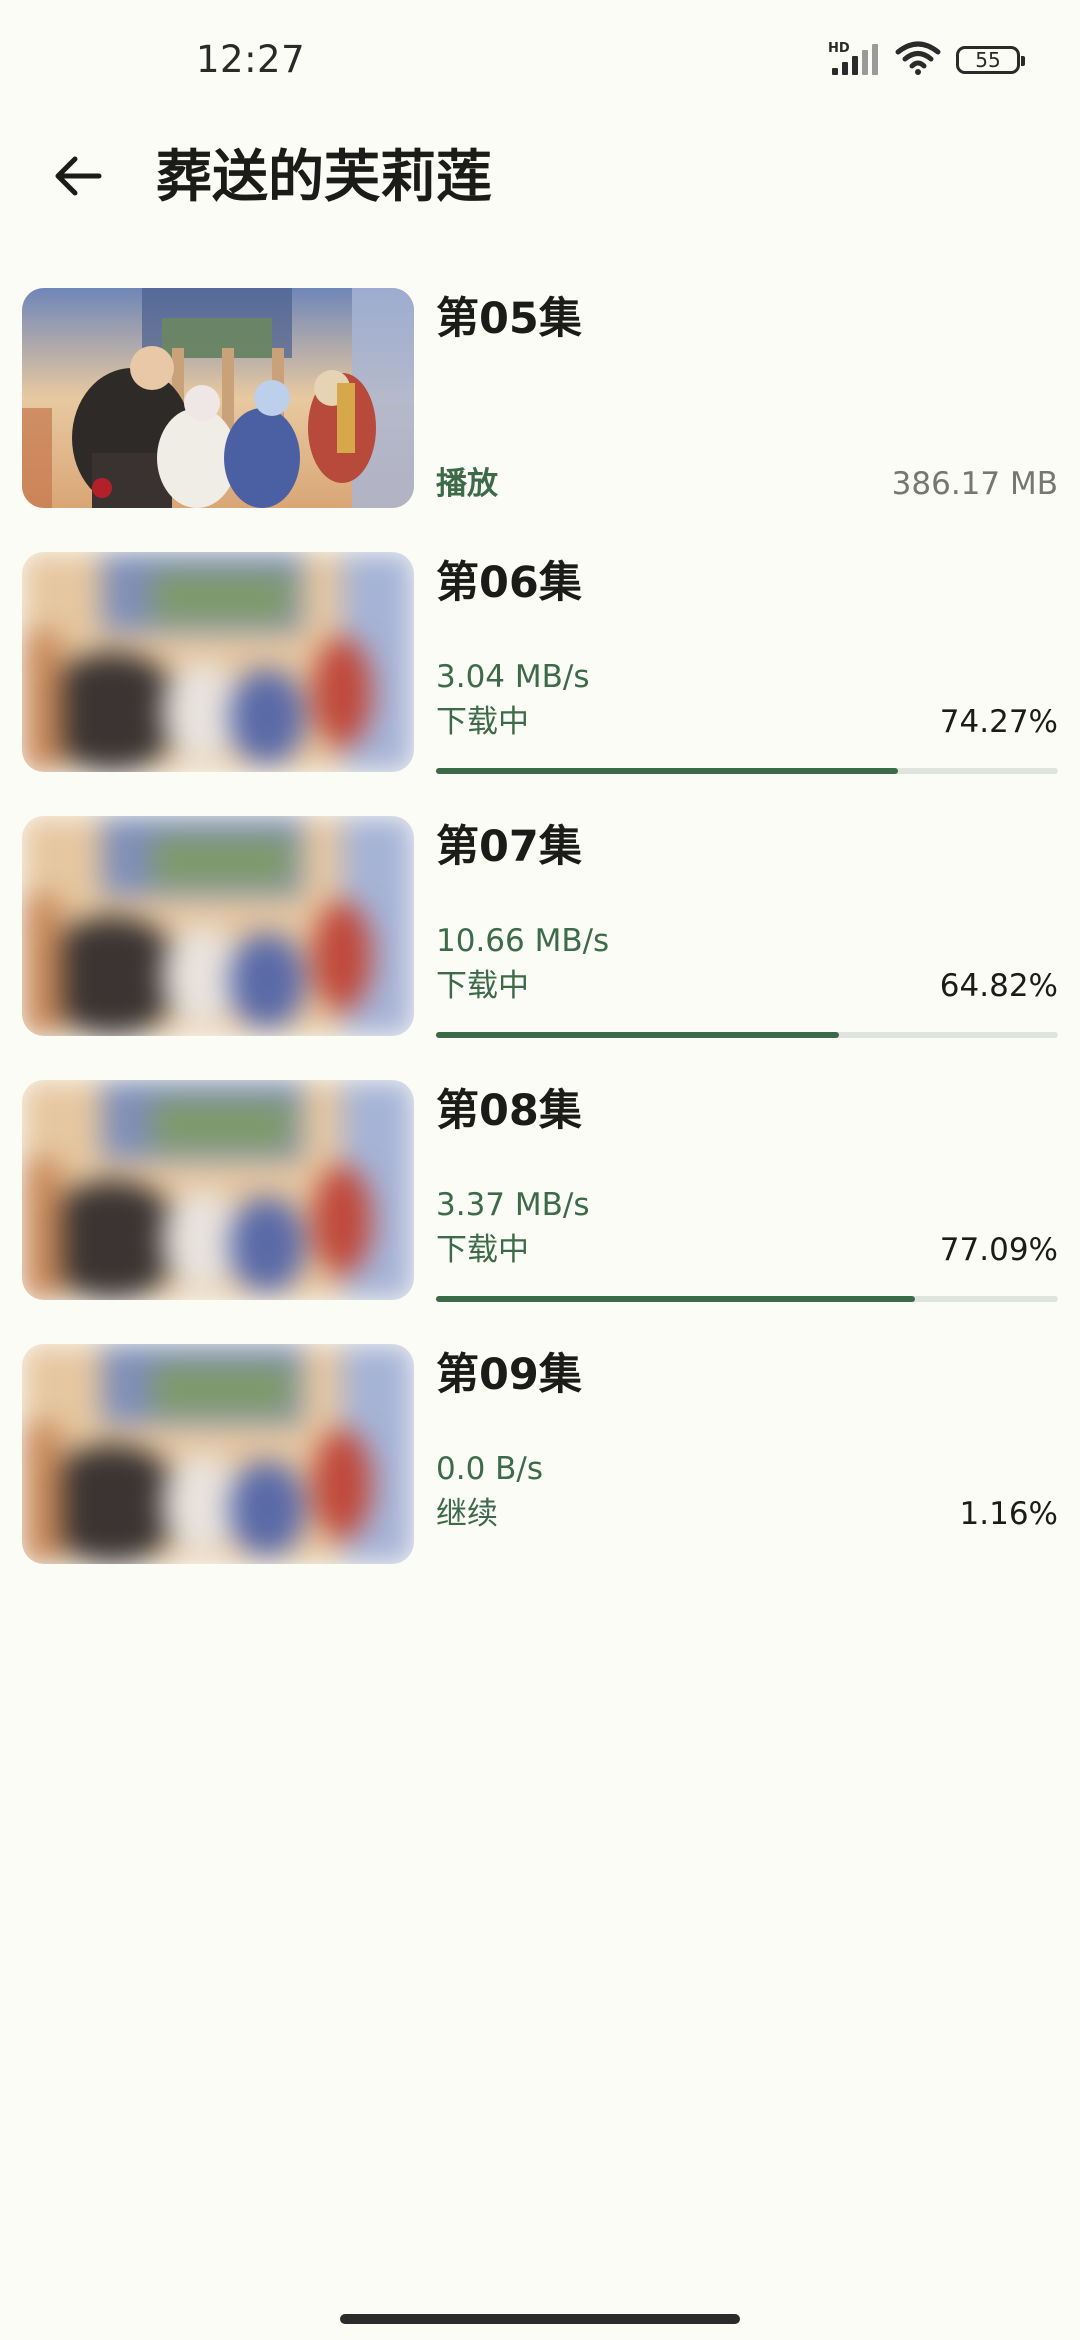 This screenshot has width=1080, height=2340. I want to click on arrow-back-icon, so click(78, 178).